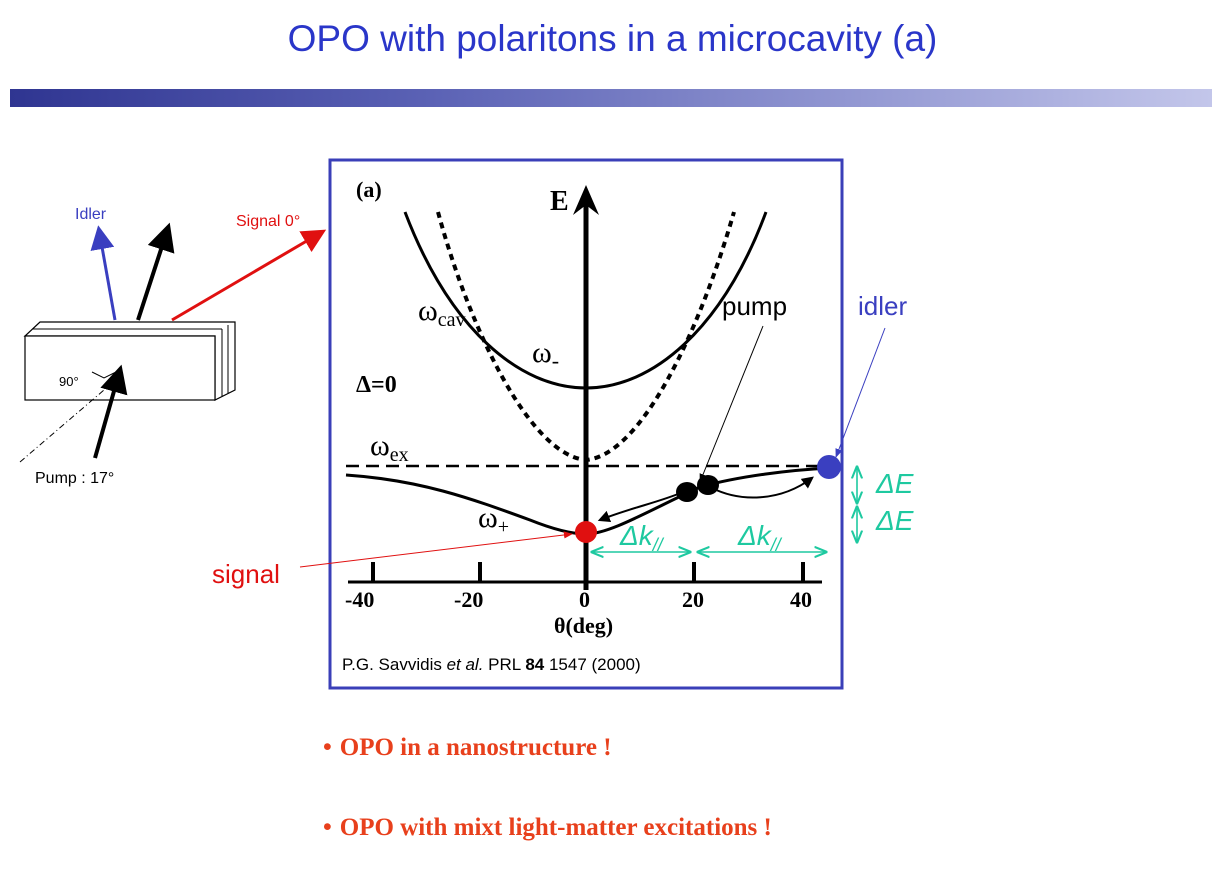 The height and width of the screenshot is (890, 1225). What do you see at coordinates (762, 487) in the screenshot?
I see `scatter-to-idler-arrow` at bounding box center [762, 487].